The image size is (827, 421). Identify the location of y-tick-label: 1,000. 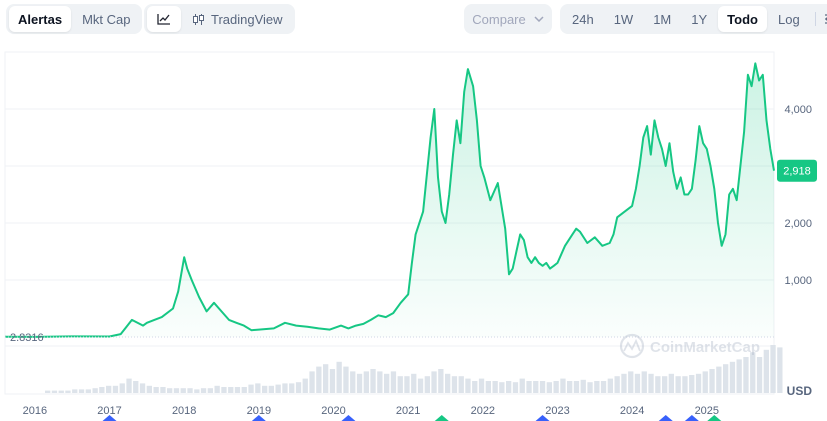
(798, 281).